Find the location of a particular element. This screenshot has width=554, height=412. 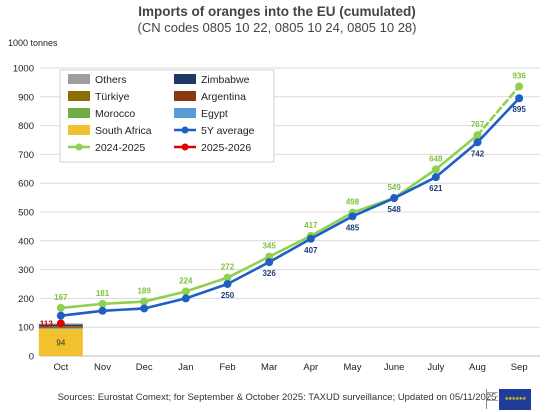

y-tick-label: 800 is located at coordinates (26, 126).